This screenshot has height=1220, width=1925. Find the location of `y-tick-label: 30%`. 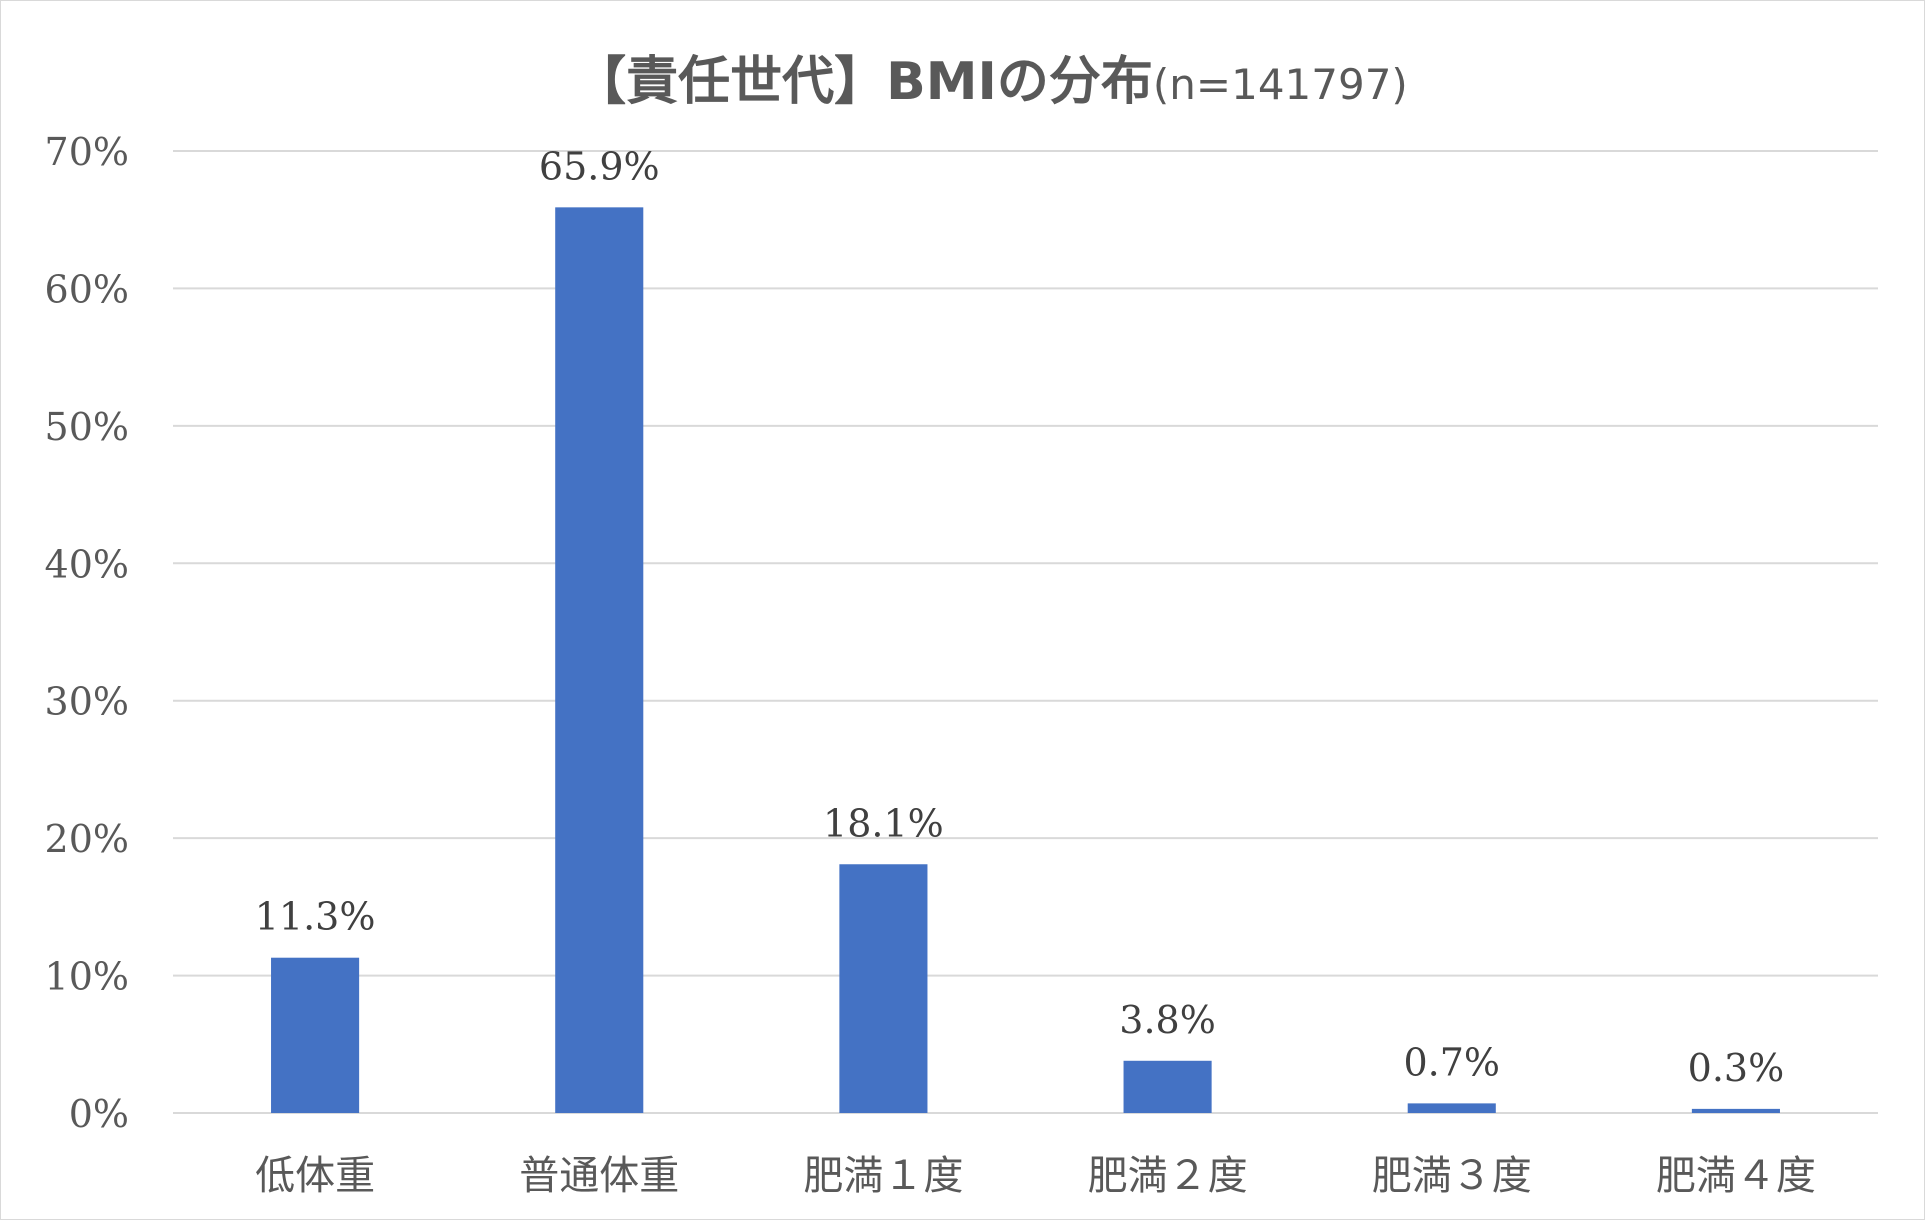

y-tick-label: 30% is located at coordinates (87, 702).